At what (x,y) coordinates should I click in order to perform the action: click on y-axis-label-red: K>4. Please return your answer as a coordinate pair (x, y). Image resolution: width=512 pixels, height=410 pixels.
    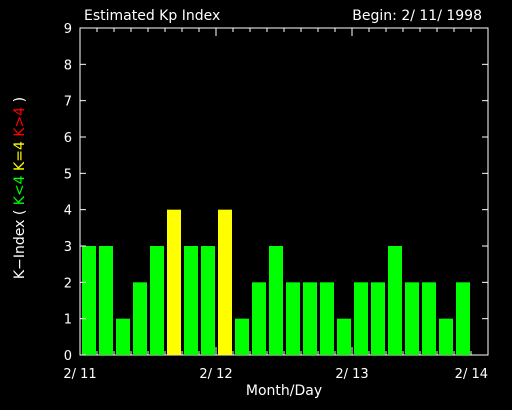
    Looking at the image, I should click on (20, 122).